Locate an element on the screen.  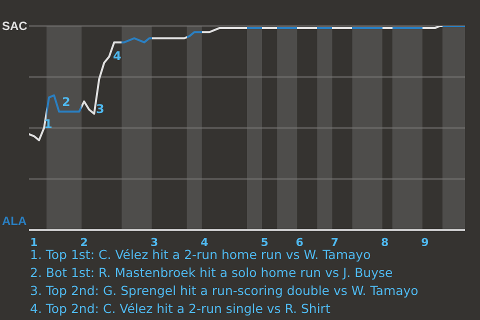
text: SAC is located at coordinates (15, 26).